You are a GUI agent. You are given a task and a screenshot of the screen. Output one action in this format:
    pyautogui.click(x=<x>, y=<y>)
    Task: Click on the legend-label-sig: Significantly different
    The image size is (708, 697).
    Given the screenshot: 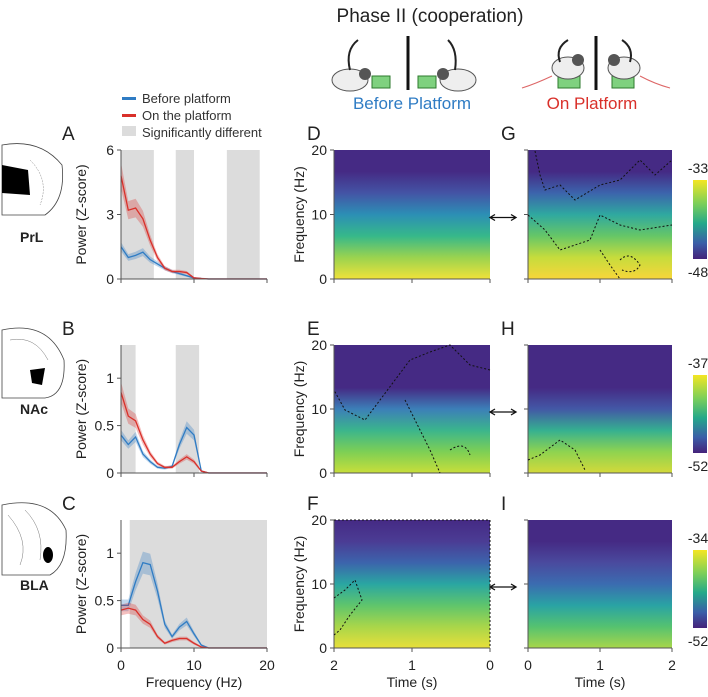 What is the action you would take?
    pyautogui.click(x=202, y=132)
    